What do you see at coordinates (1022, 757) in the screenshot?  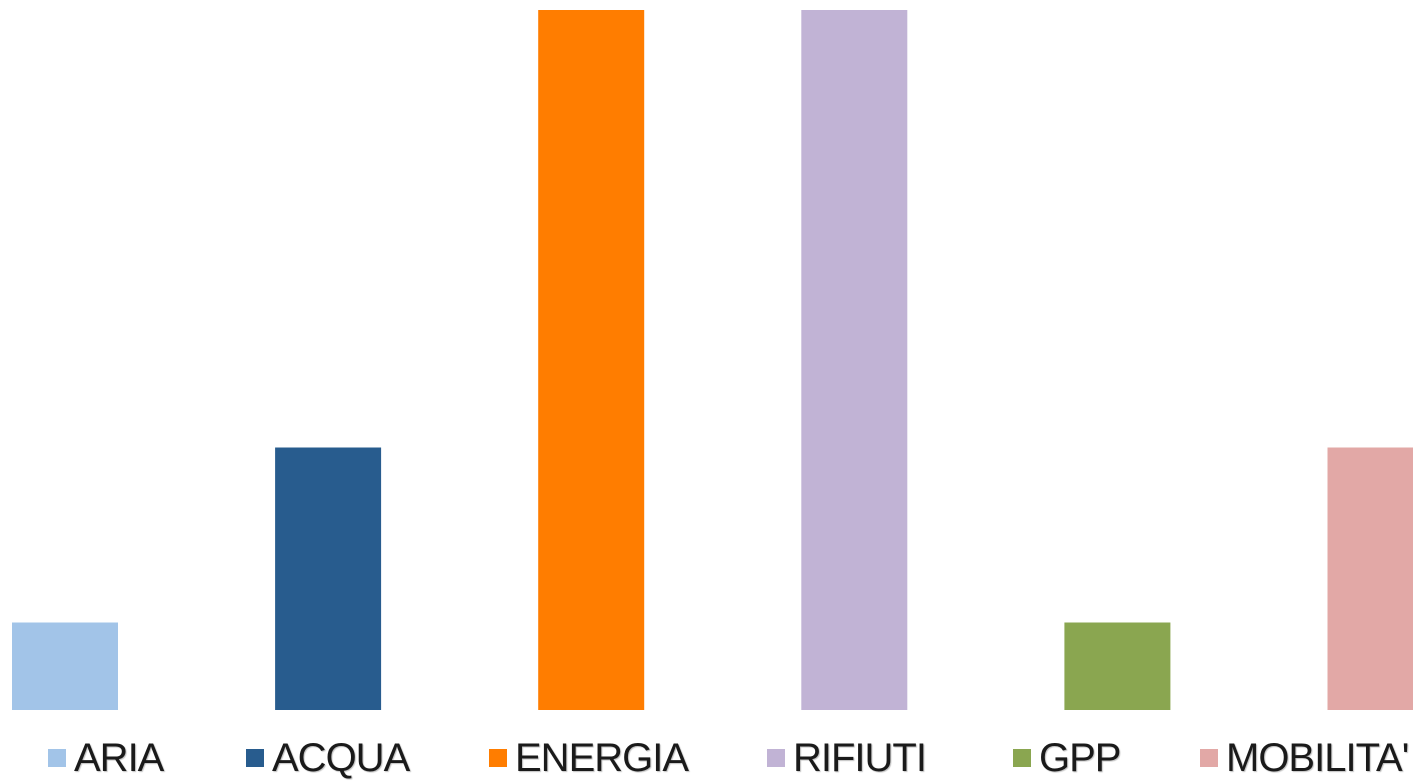 I see `legend-swatch-gpp` at bounding box center [1022, 757].